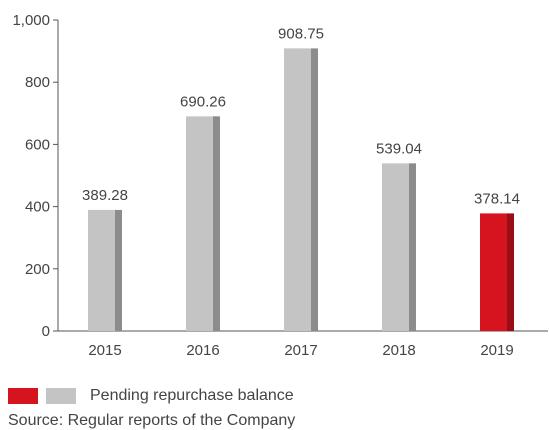 Image resolution: width=549 pixels, height=430 pixels. I want to click on bar-2019, so click(493, 272).